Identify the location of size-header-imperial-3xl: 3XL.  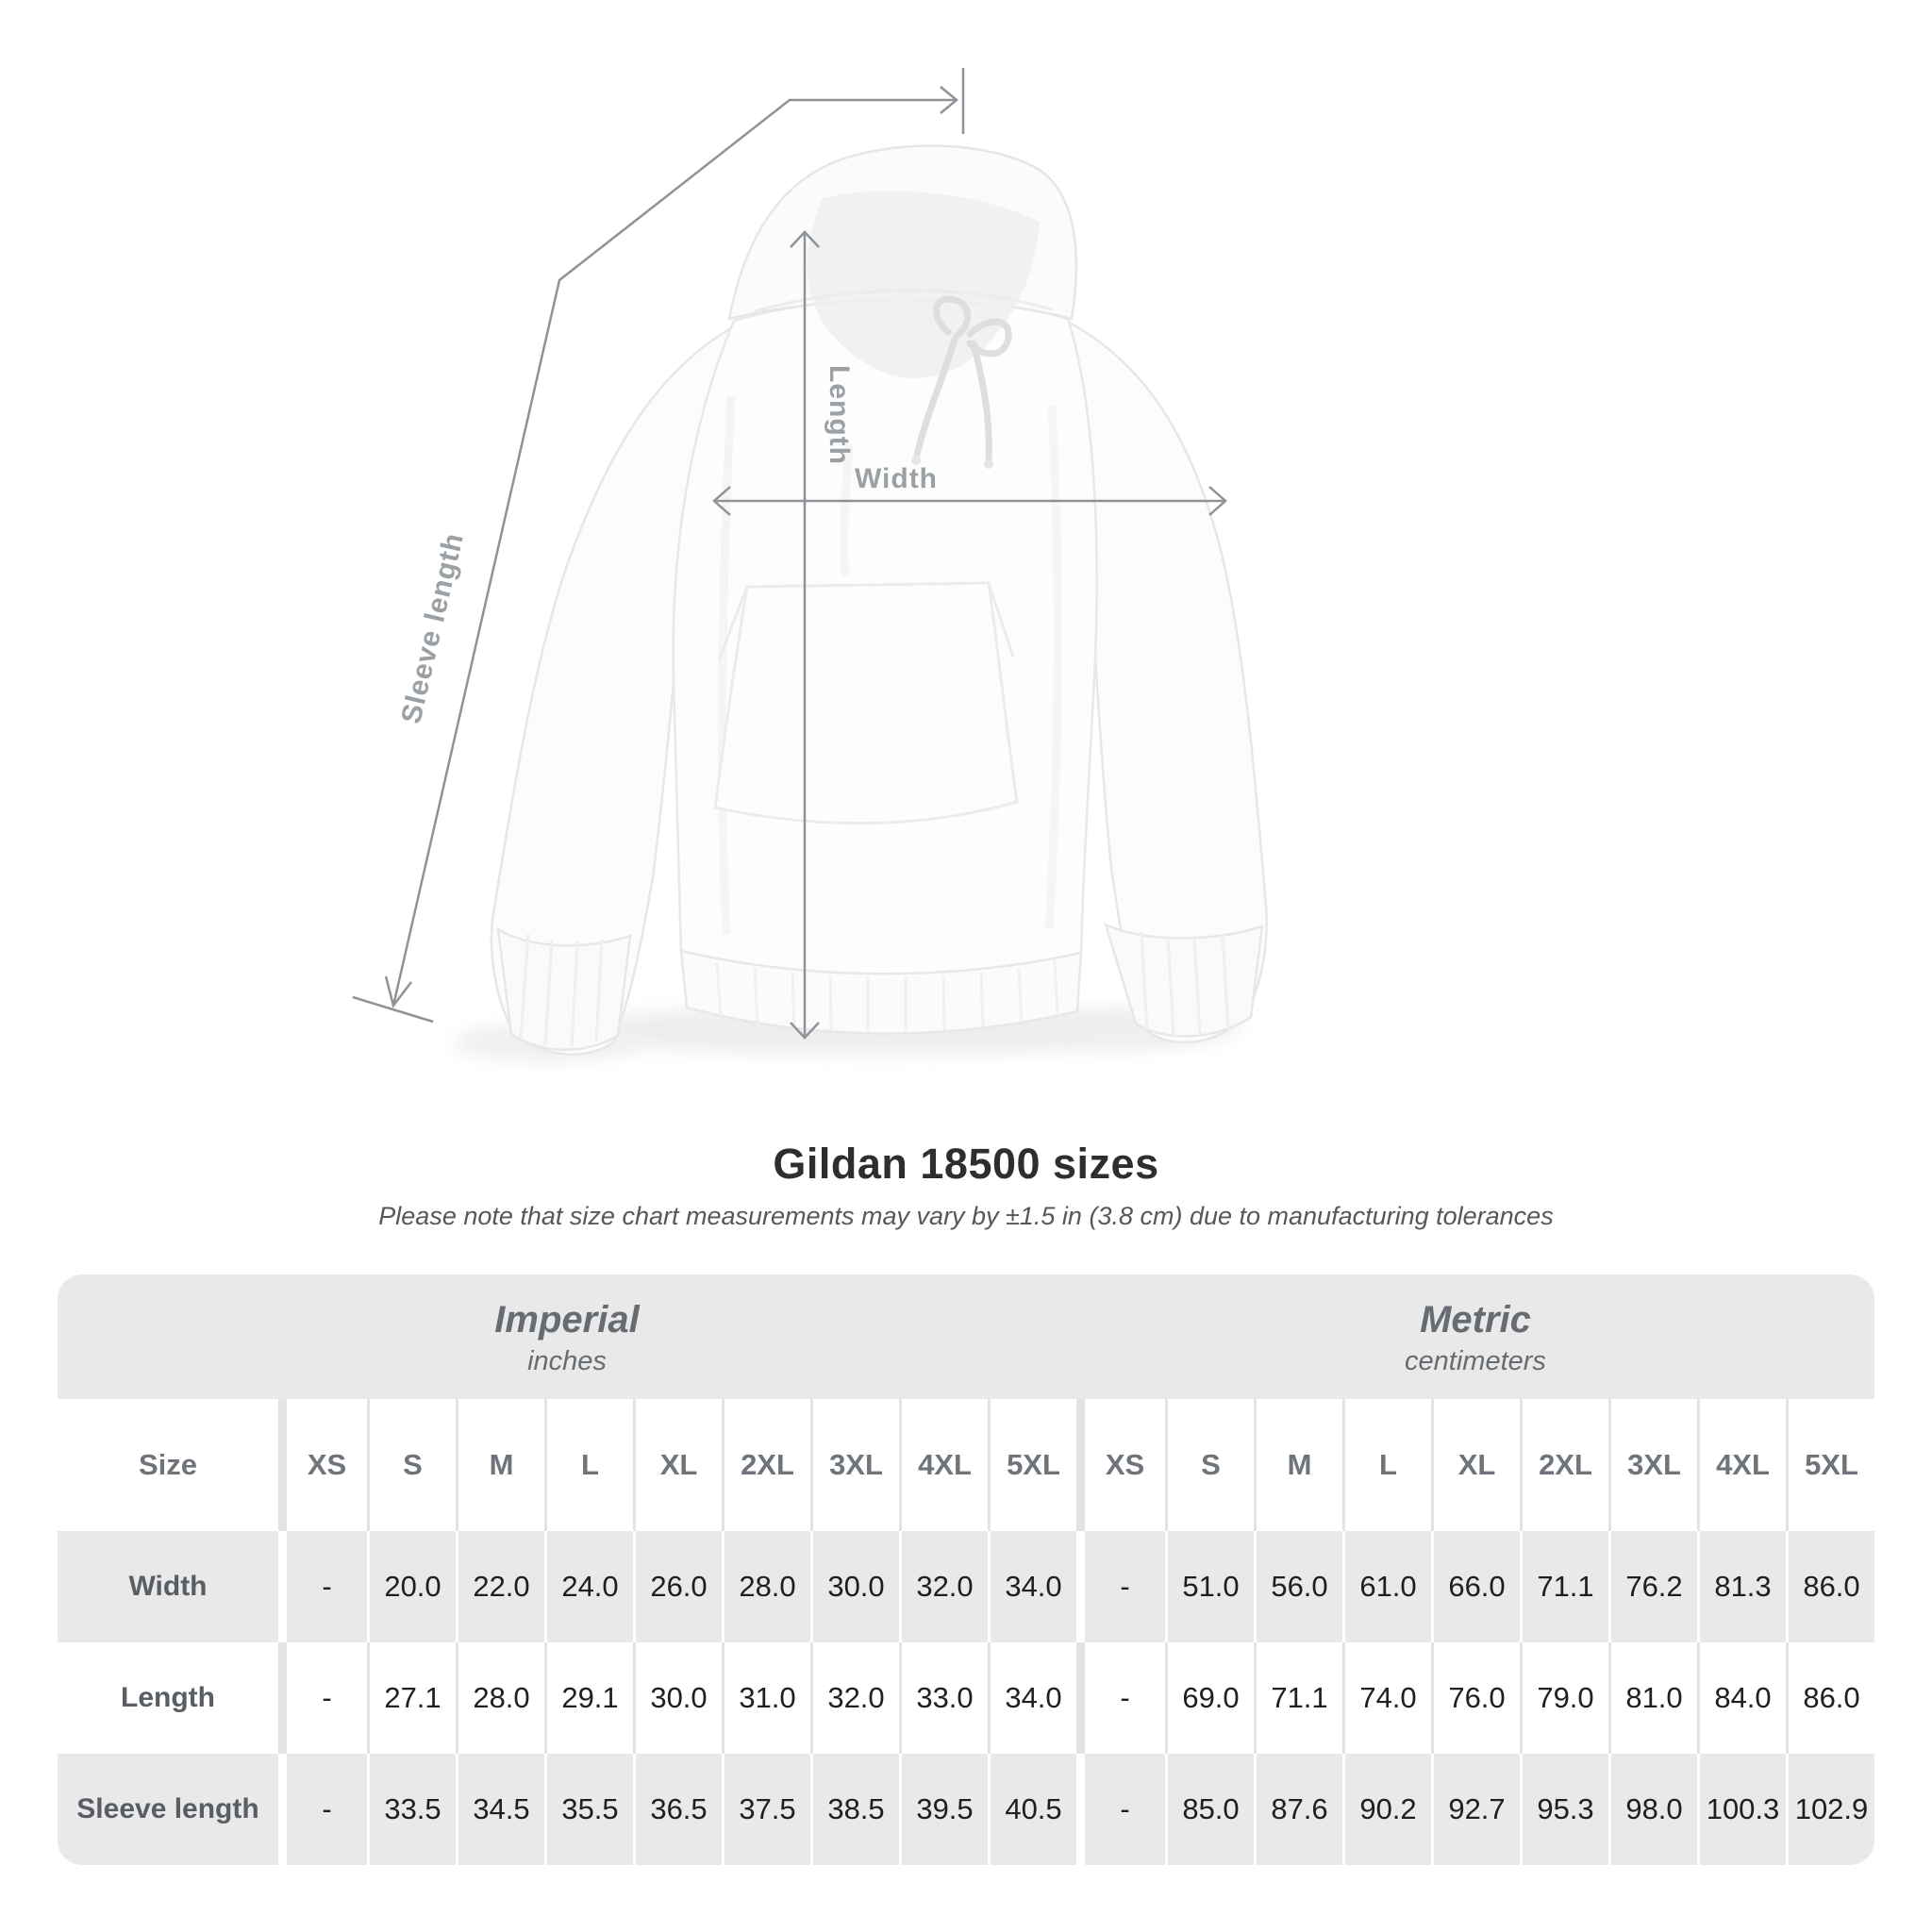
(855, 1465).